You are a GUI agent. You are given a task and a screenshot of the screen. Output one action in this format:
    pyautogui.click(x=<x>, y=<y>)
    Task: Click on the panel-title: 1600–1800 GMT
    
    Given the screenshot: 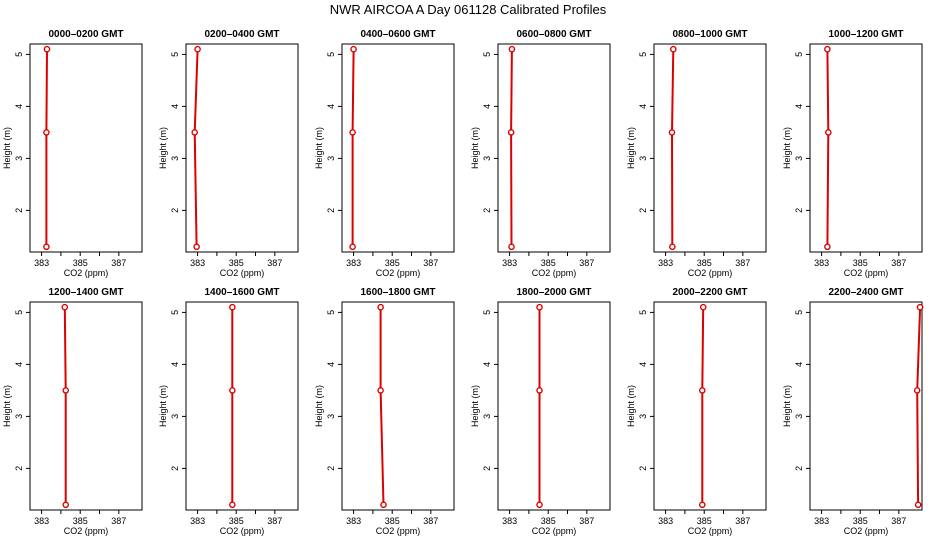 What is the action you would take?
    pyautogui.click(x=397, y=292)
    